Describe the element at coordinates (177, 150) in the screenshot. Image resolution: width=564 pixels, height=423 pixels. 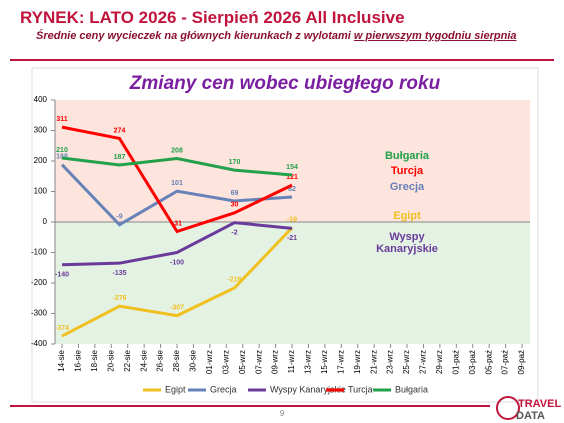
I see `data-label: 208` at that location.